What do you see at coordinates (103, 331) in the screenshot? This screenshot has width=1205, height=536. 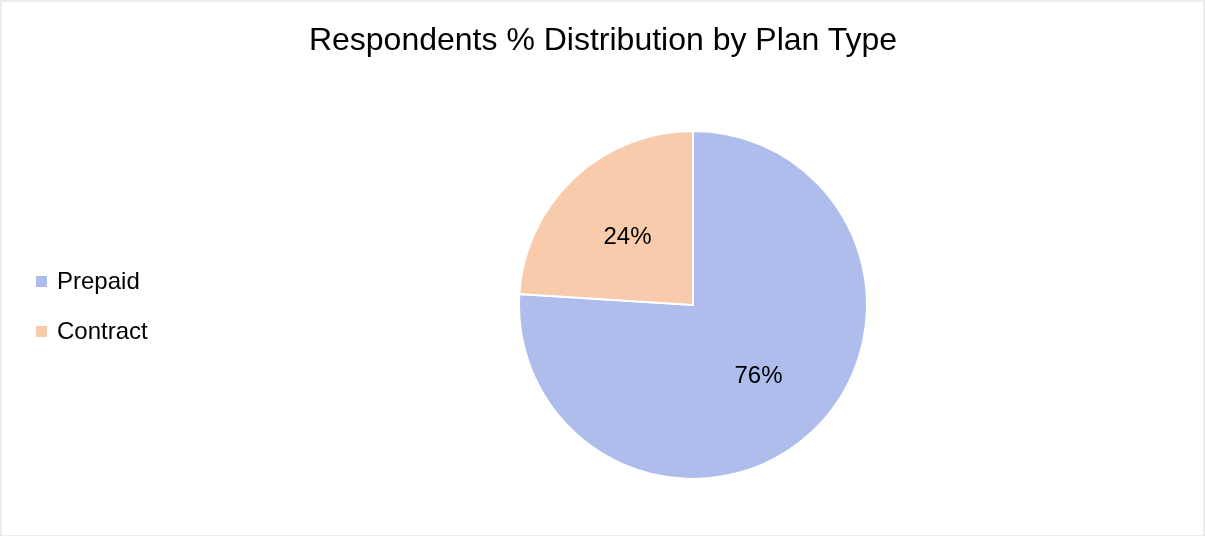 I see `legend-label: Contract` at bounding box center [103, 331].